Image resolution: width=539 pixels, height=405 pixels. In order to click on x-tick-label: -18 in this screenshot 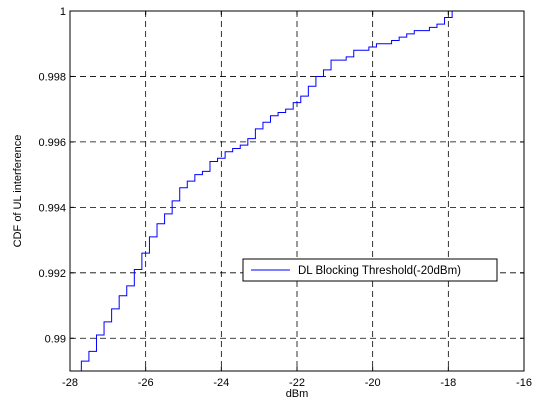, I will do `click(448, 383)`.